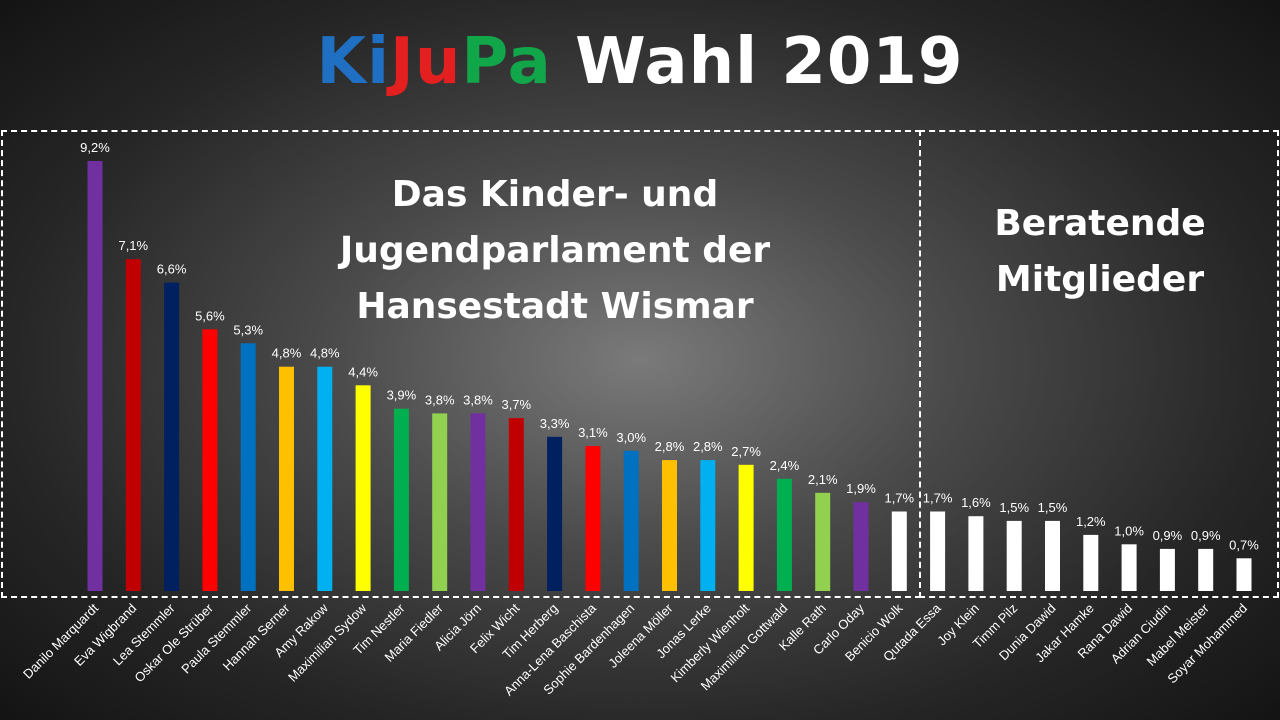 The height and width of the screenshot is (720, 1280). I want to click on parliament-heading-line-1: Das Kinder- und, so click(555, 194).